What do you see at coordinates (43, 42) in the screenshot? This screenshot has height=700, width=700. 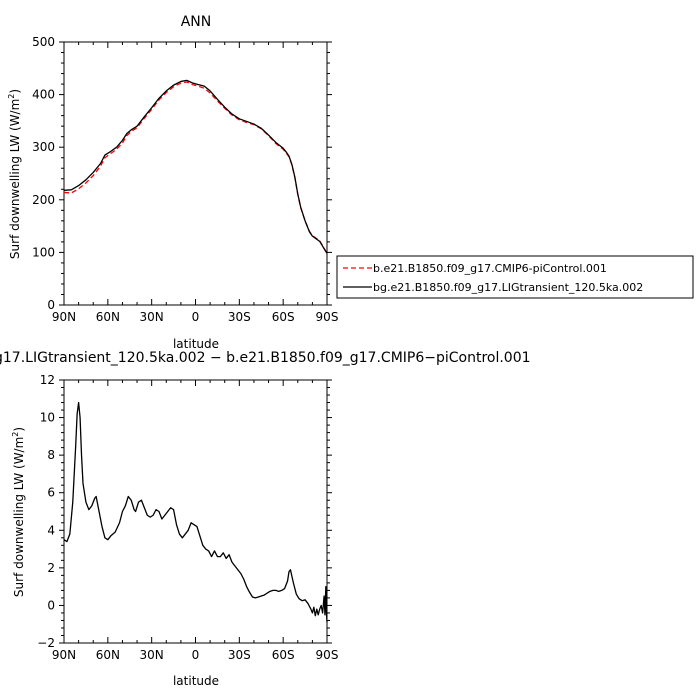 I see `y-tick-label: 500` at bounding box center [43, 42].